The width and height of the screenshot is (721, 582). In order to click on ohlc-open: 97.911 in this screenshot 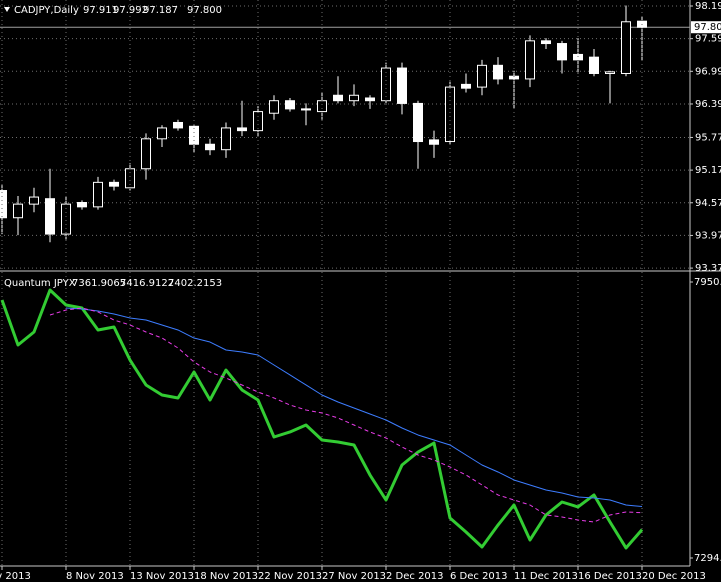, I will do `click(100, 10)`.